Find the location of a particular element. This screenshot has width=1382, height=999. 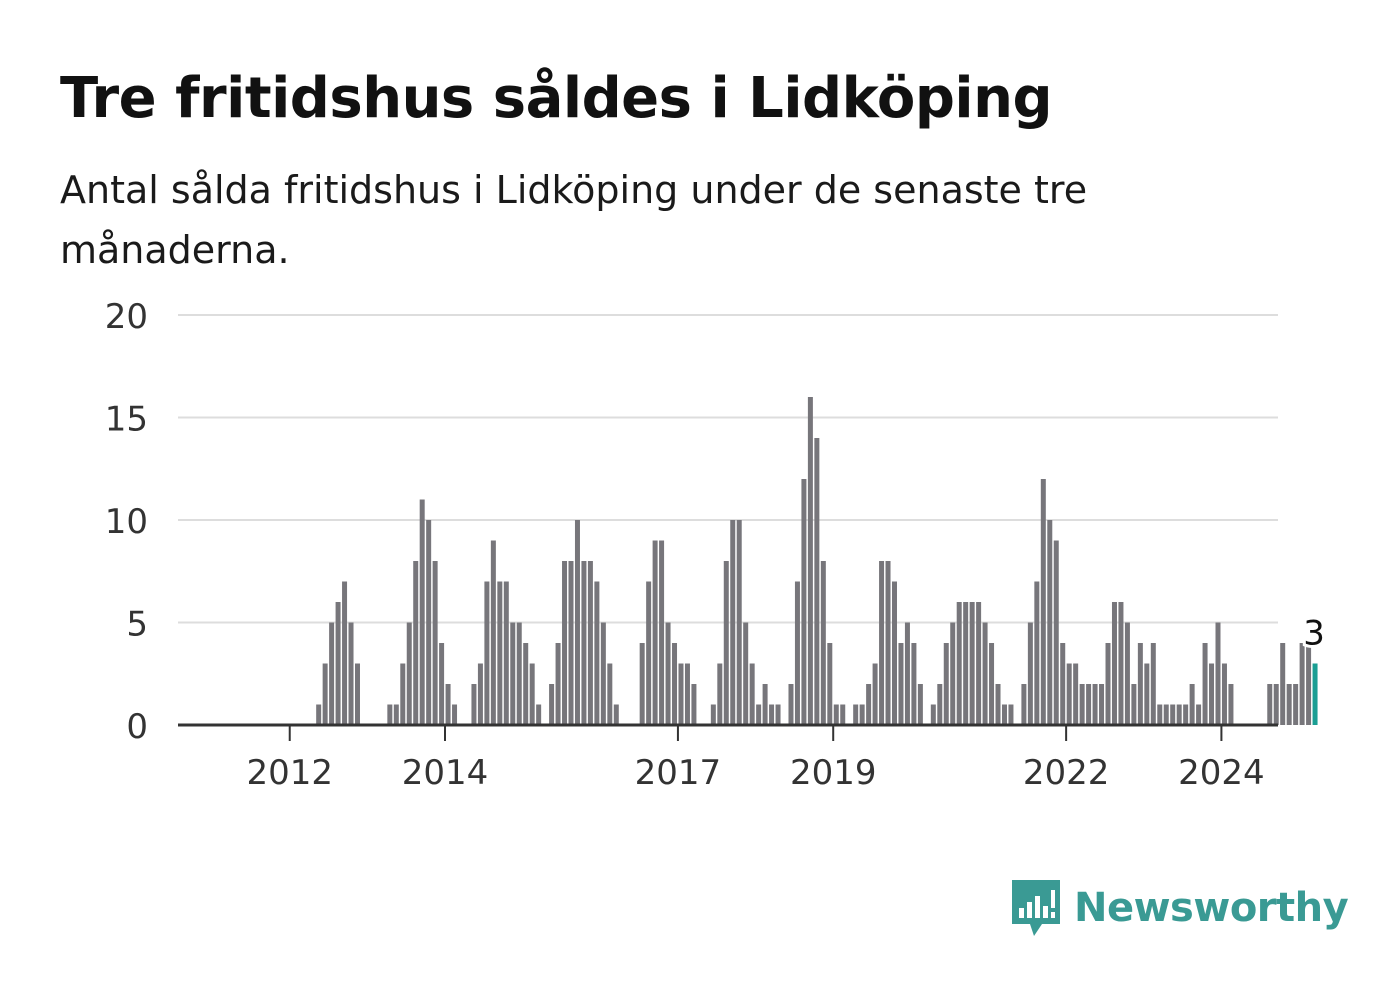

newsworthy-logo: Newsworthy is located at coordinates (1179, 908).